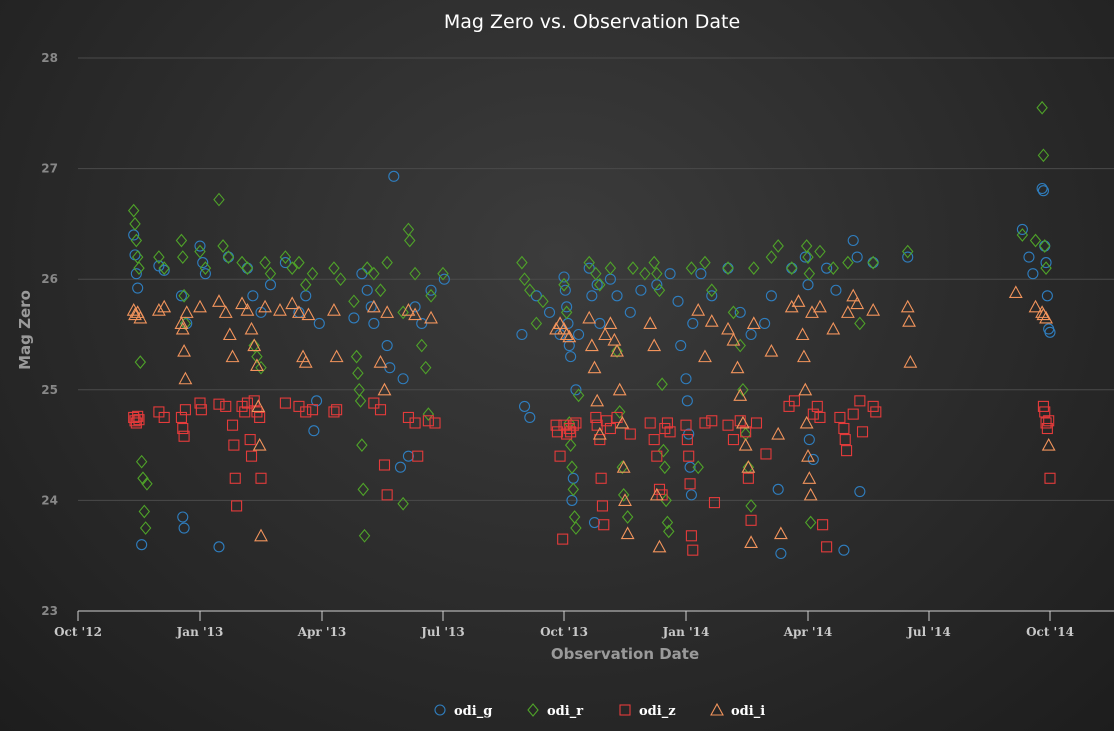  Describe the element at coordinates (1050, 632) in the screenshot. I see `x-tick-label: Oct '14` at that location.